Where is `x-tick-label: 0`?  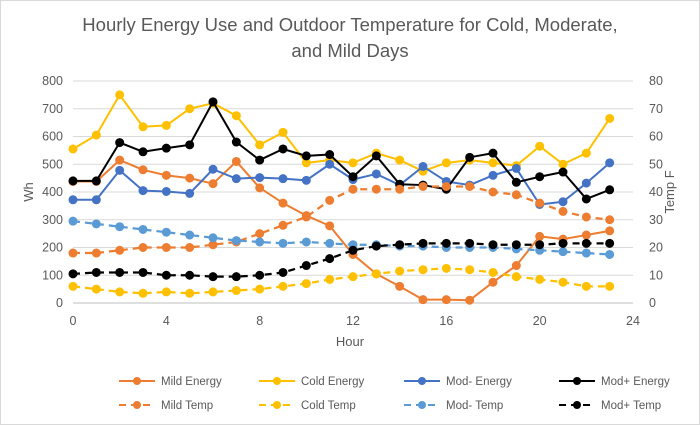
x-tick-label: 0 is located at coordinates (73, 321).